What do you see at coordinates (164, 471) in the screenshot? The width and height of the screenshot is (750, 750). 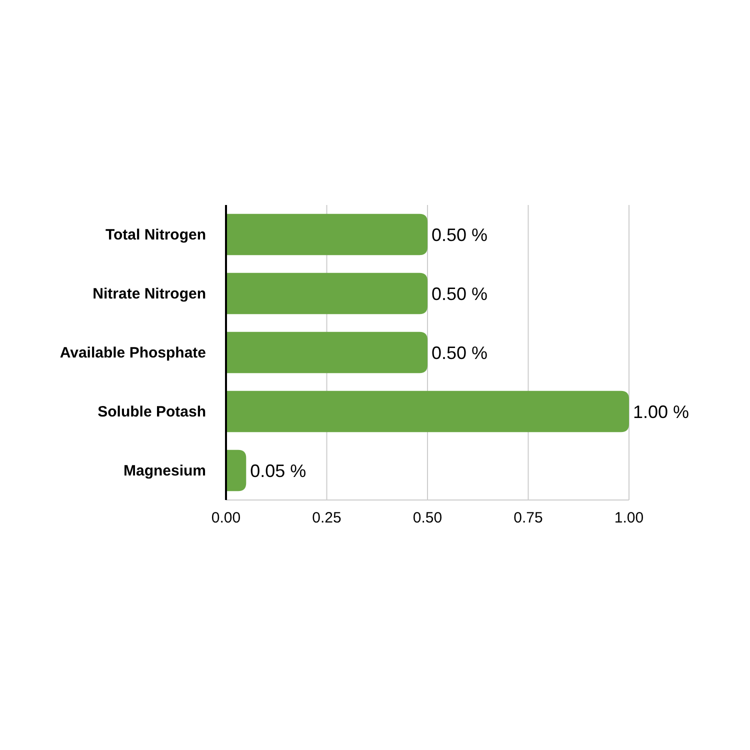 I see `y-tick-label: Magnesium` at bounding box center [164, 471].